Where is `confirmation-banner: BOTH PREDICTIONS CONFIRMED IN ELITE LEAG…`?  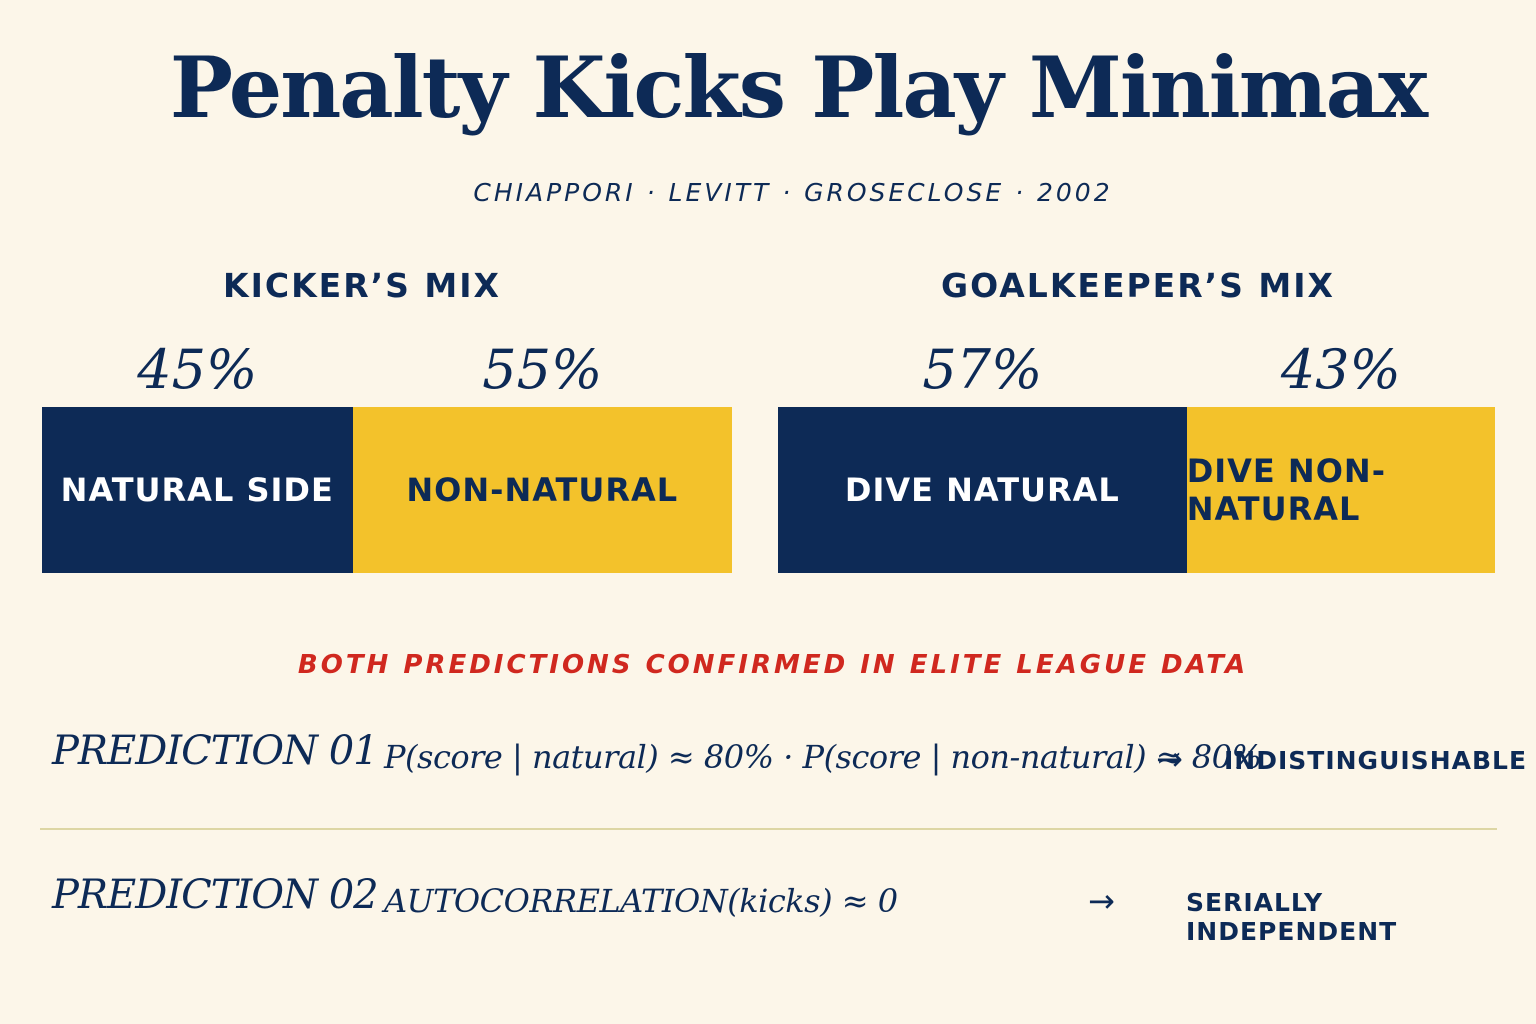
confirmation-banner: BOTH PREDICTIONS CONFIRMED IN ELITE LEAG… is located at coordinates (773, 665).